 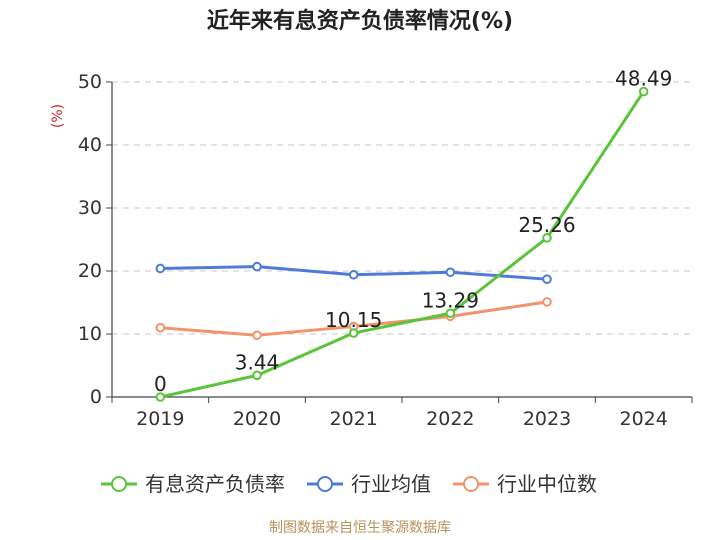 What do you see at coordinates (257, 362) in the screenshot?
I see `data-label-1: 3.44` at bounding box center [257, 362].